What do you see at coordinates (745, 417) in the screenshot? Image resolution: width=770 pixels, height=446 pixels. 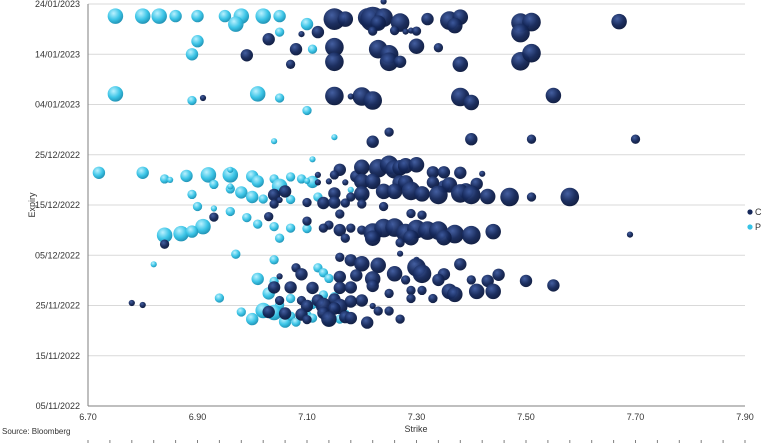 I see `x-tick-label: 7.90` at bounding box center [745, 417].